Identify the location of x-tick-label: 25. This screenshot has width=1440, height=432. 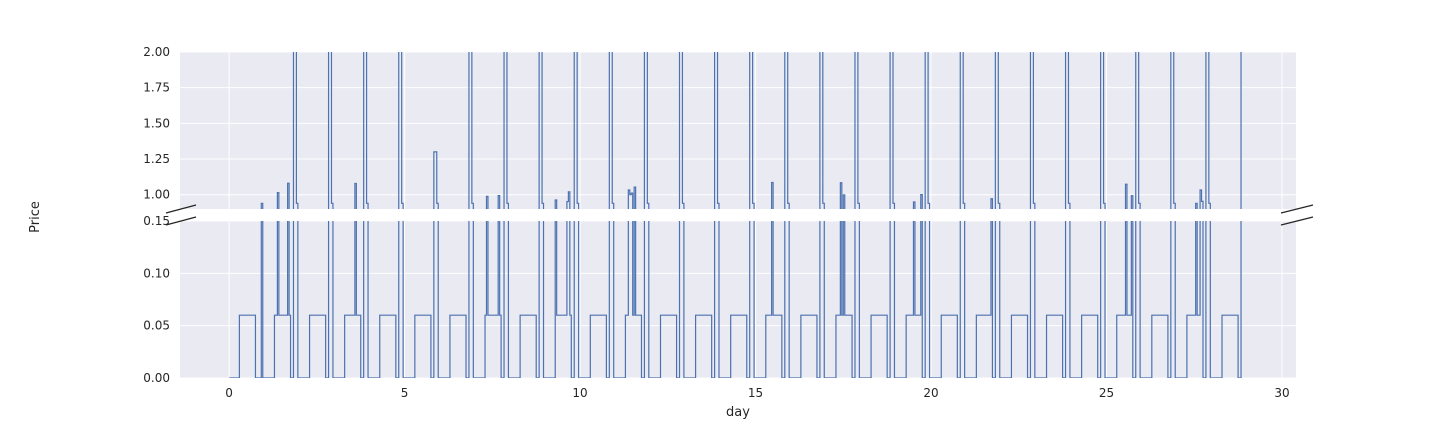
(1106, 393).